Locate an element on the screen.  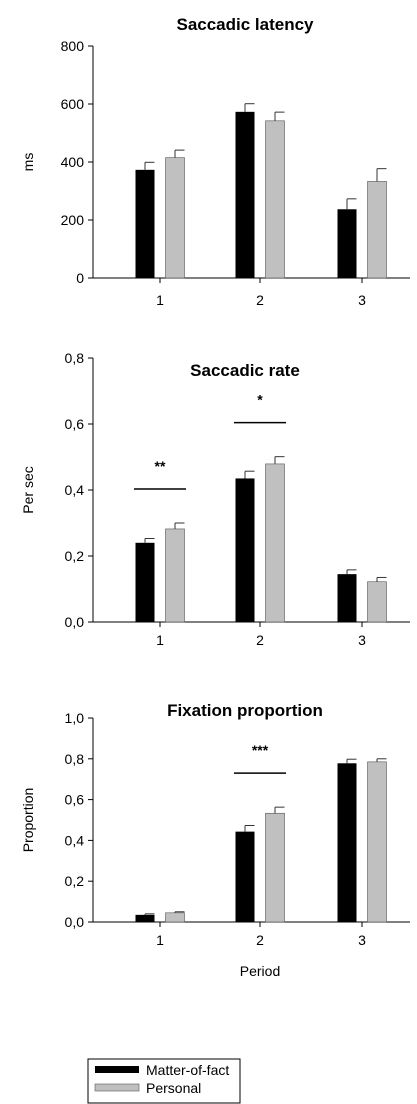
y-tick-label: 200 is located at coordinates (73, 220).